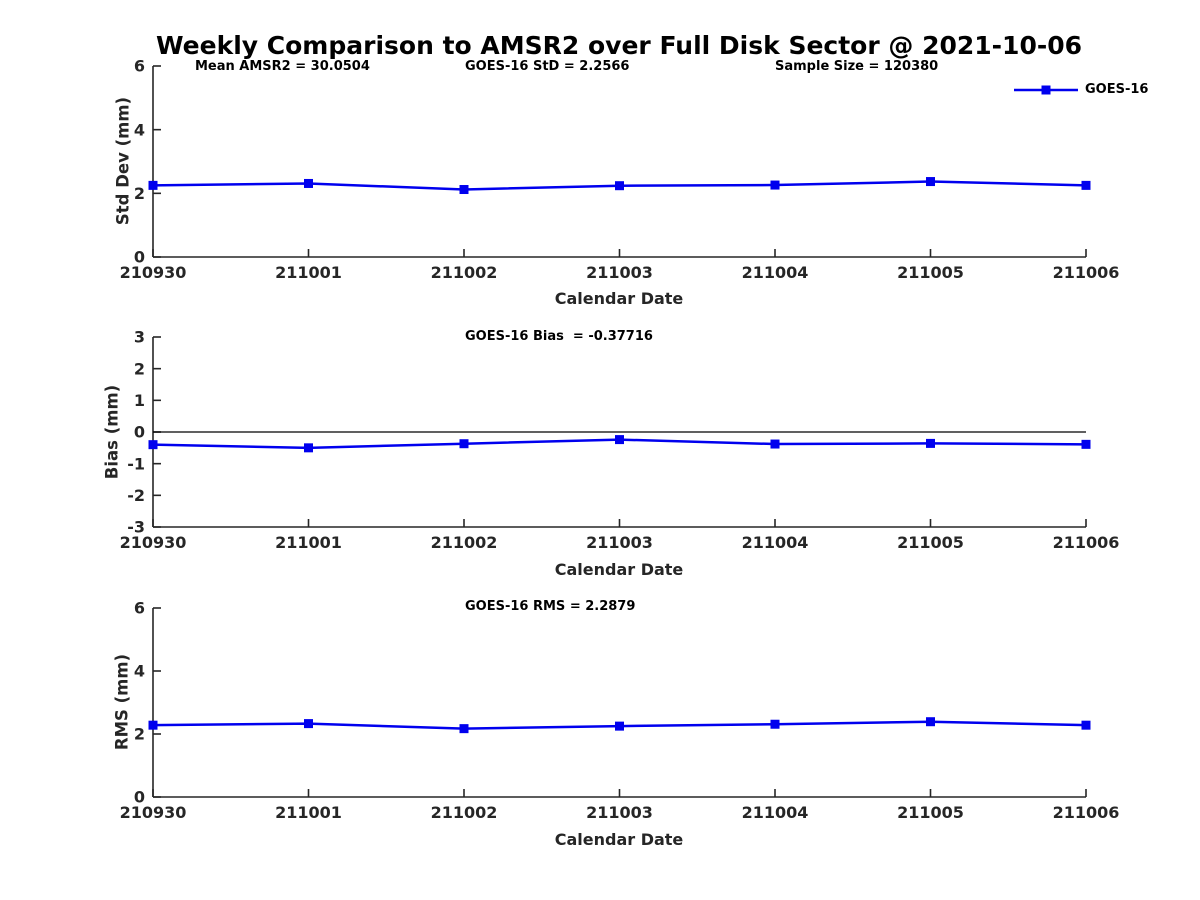  Describe the element at coordinates (139, 337) in the screenshot. I see `y-tick-label: 3` at that location.